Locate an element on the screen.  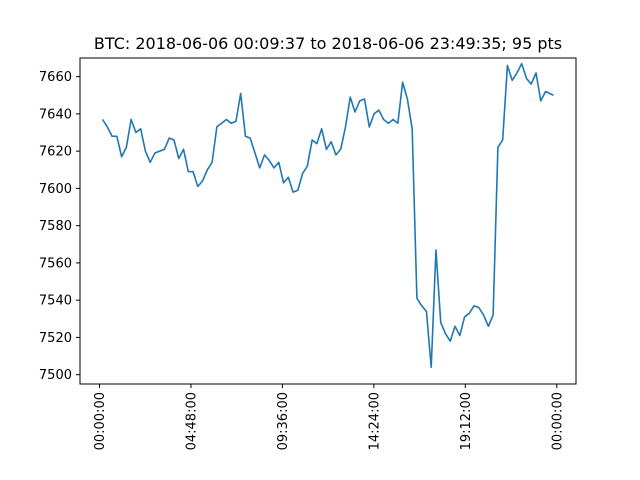
y-tick-label: 7580 is located at coordinates (55, 226).